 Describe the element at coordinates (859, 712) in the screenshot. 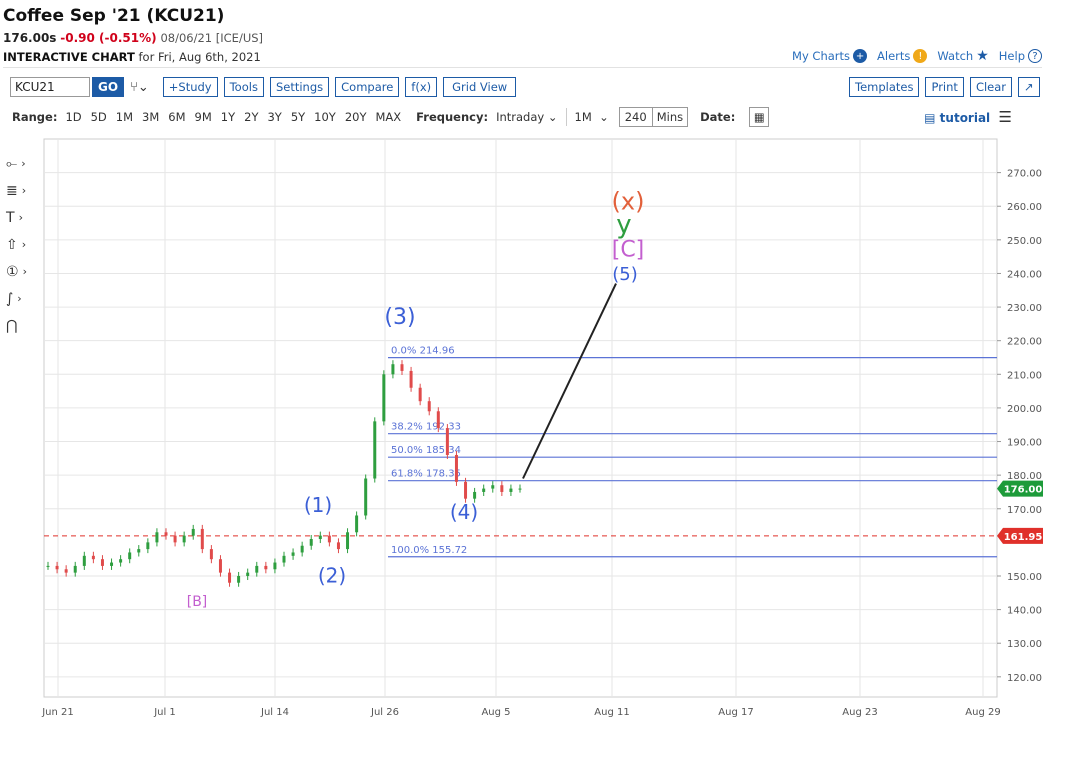

I see `x-tick-label: Aug 23` at that location.